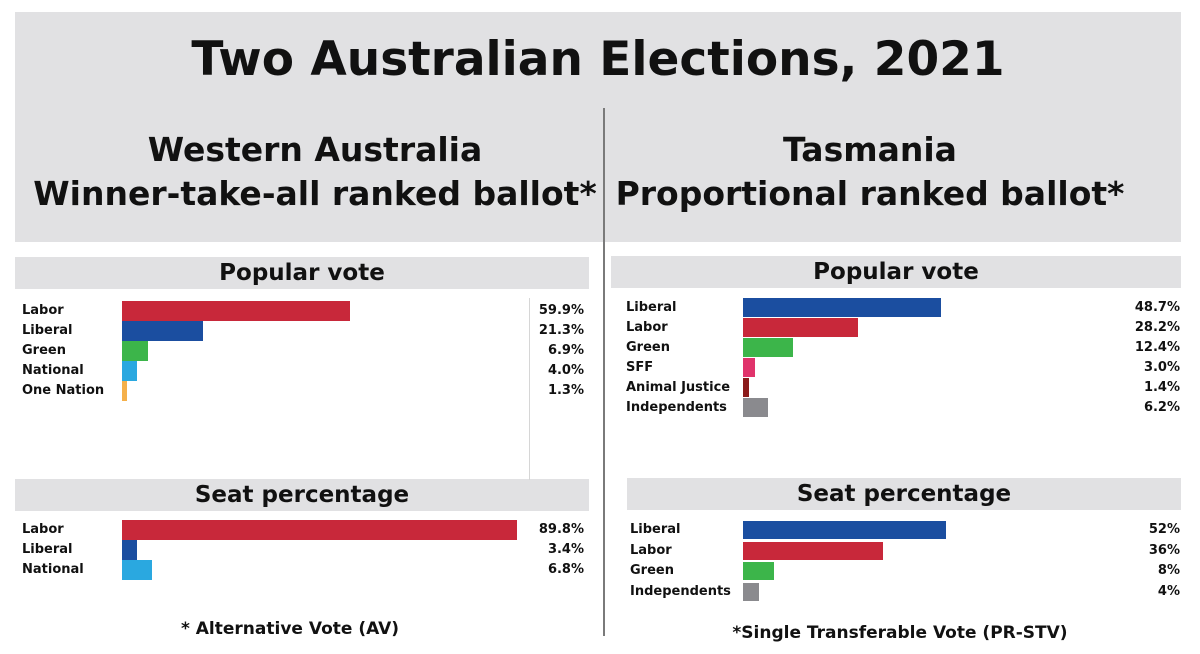 Image resolution: width=1200 pixels, height=654 pixels. I want to click on tas-popular-label-green: Green, so click(648, 347).